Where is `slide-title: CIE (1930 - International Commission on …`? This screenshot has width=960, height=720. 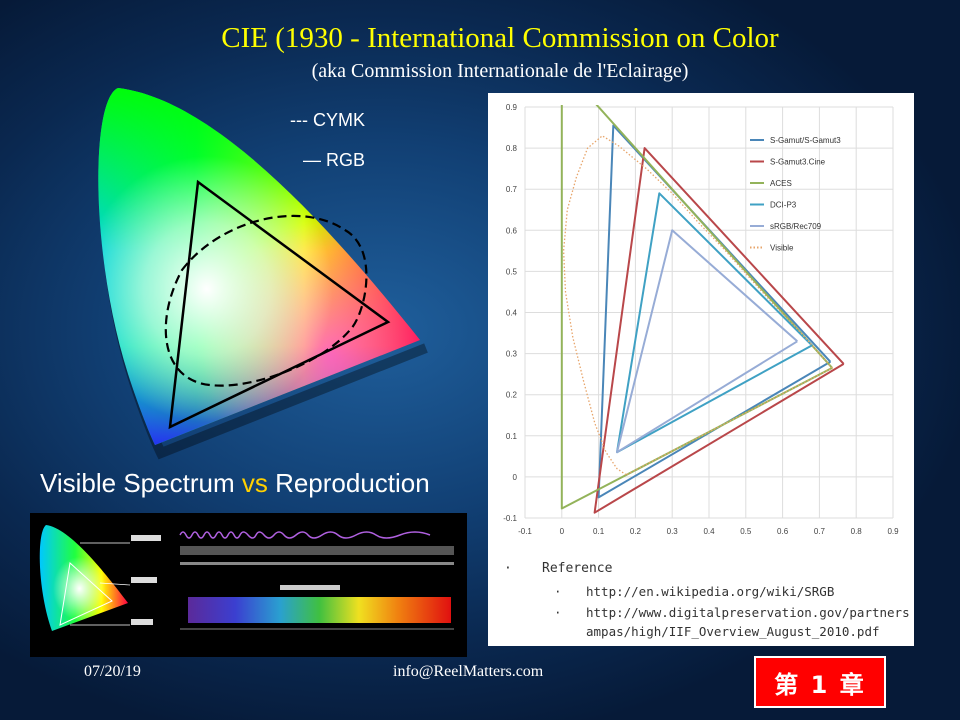
slide-title: CIE (1930 - International Commission on … is located at coordinates (500, 38).